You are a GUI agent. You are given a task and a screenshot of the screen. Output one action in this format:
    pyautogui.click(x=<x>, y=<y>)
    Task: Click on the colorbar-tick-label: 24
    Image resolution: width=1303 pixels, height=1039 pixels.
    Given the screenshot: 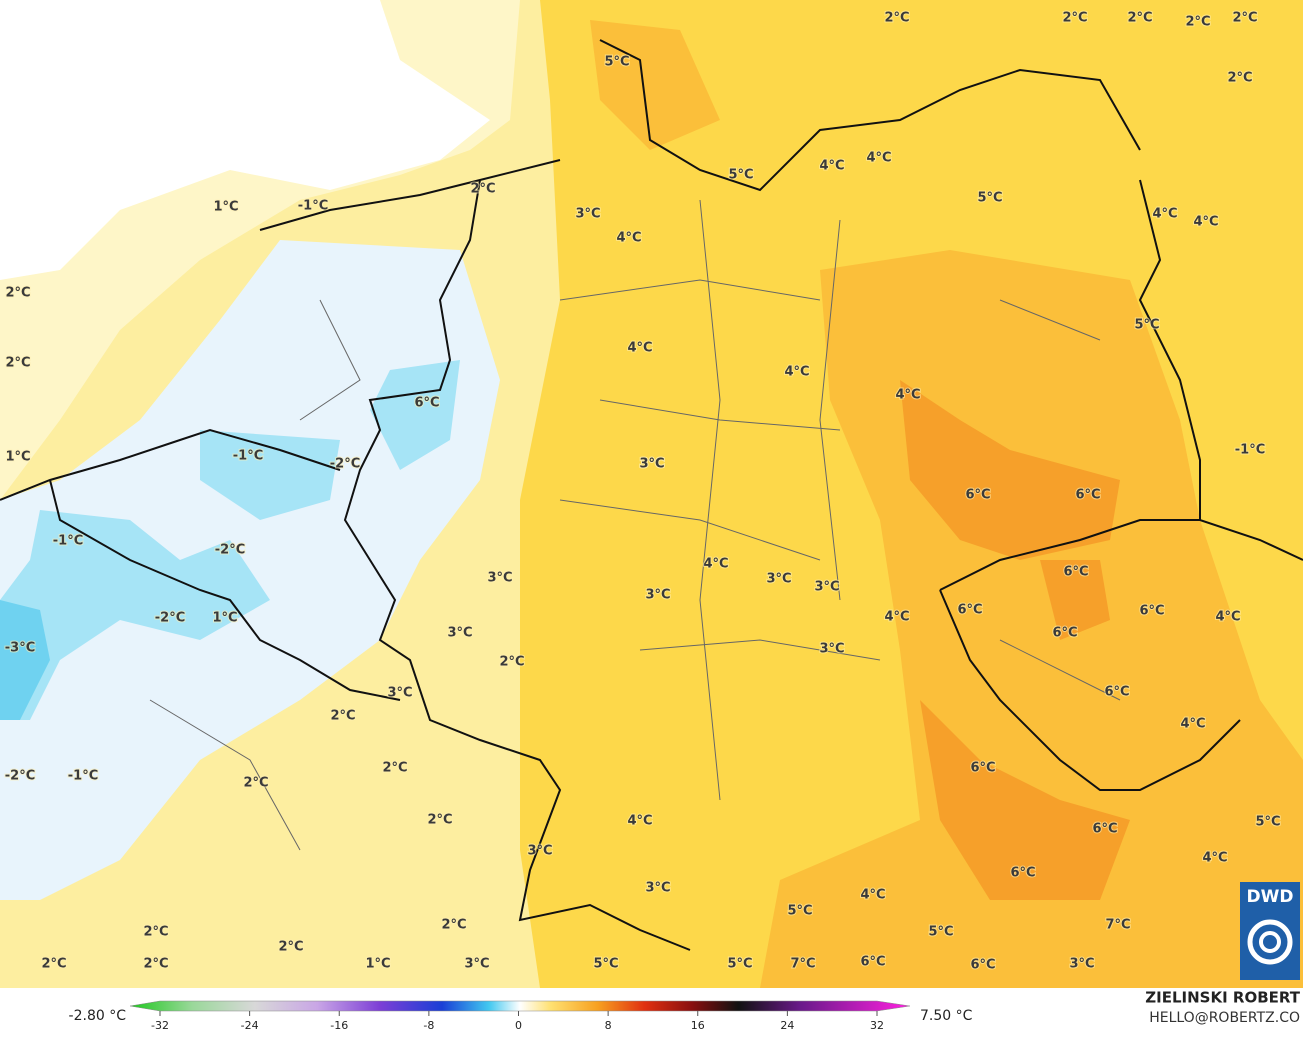 What is the action you would take?
    pyautogui.click(x=787, y=1025)
    